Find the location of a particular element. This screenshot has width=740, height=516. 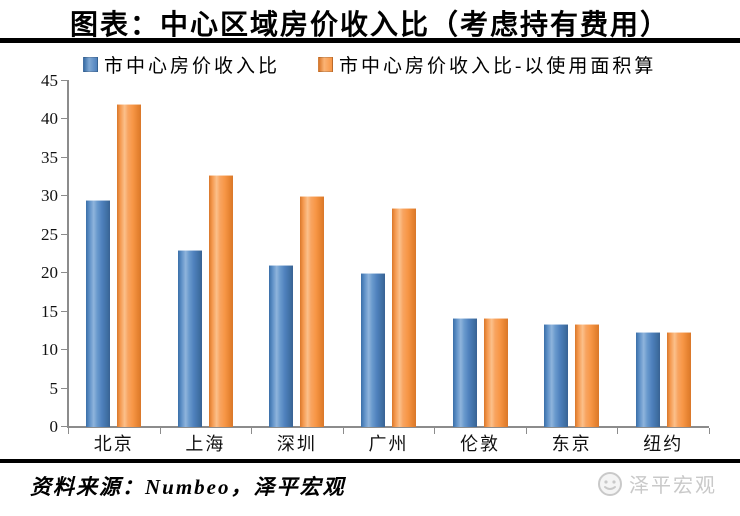

chart-title: 图表：中心区域房价收入比（考虑持有费用） is located at coordinates (369, 25).